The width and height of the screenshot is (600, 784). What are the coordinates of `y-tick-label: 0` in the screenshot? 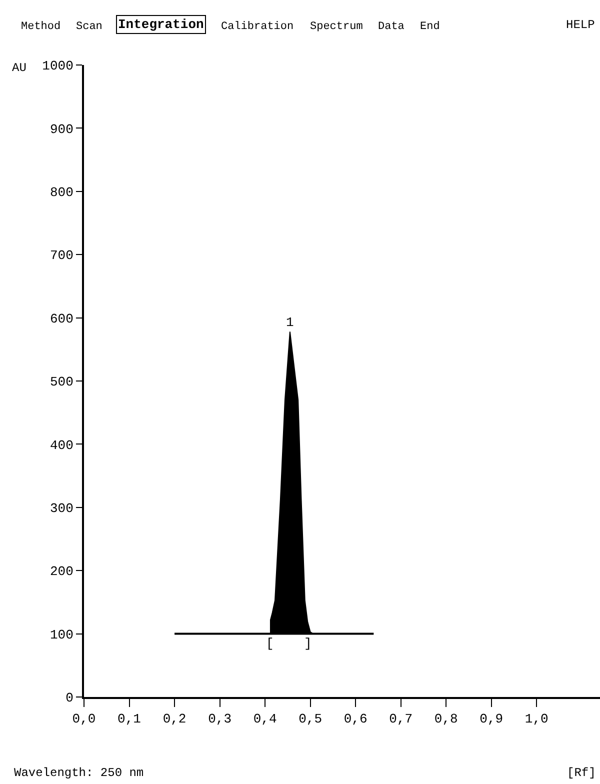 It's located at (70, 698).